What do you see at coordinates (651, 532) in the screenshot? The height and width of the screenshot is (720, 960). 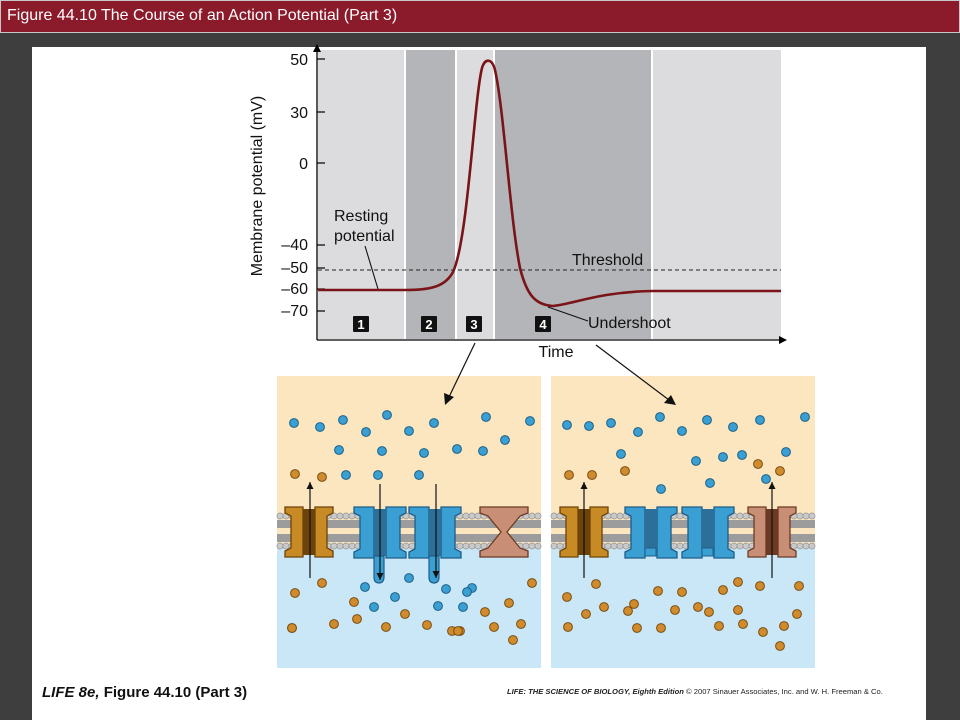 I see `sodium-channel-inactivated` at bounding box center [651, 532].